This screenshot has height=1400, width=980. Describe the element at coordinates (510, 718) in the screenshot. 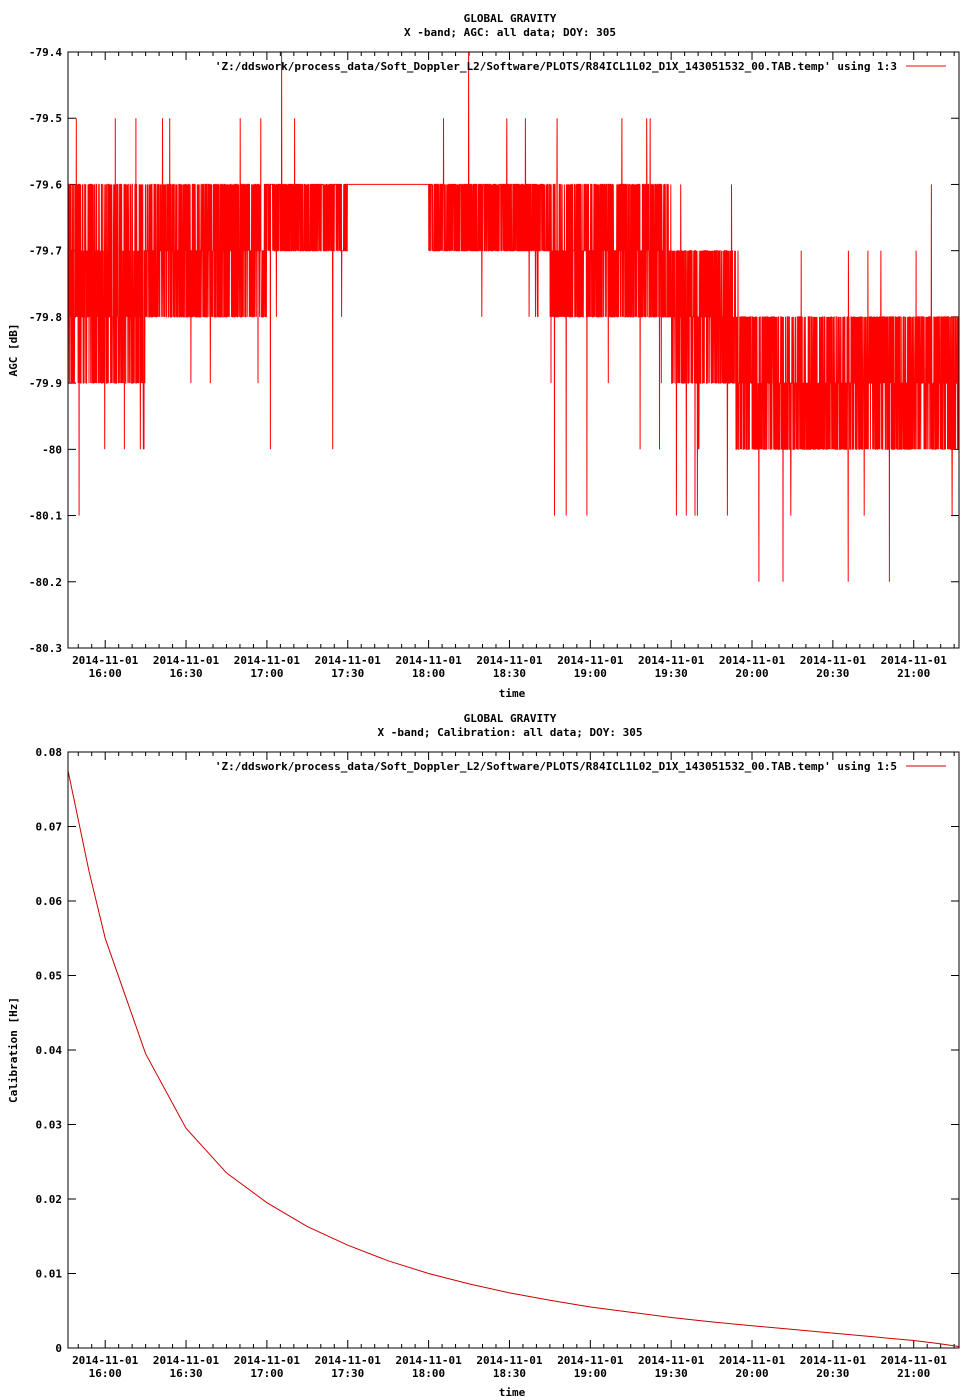

I see `calibration-chart-title: GLOBAL GRAVITY` at that location.